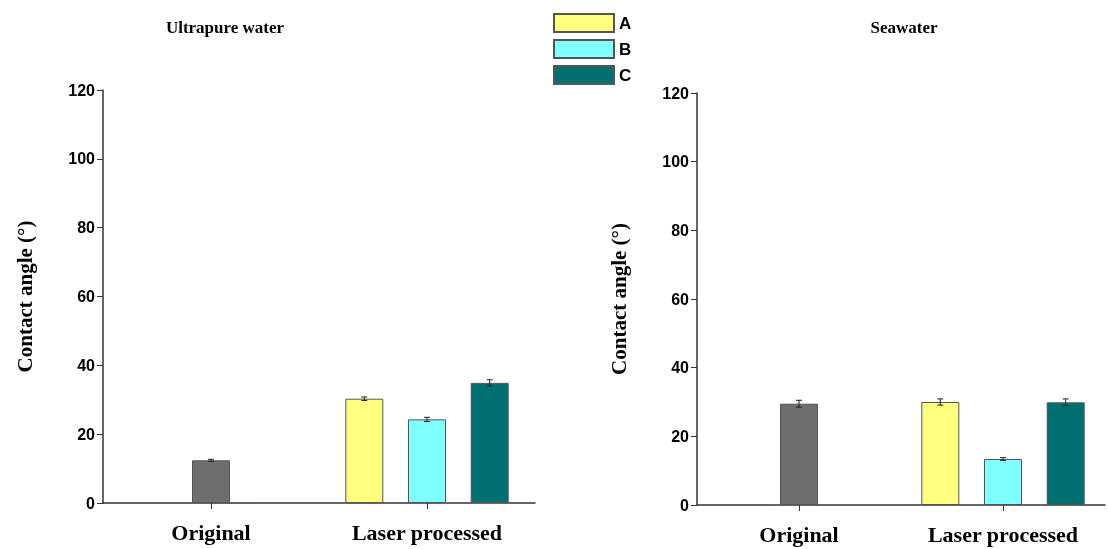 The height and width of the screenshot is (549, 1108). Describe the element at coordinates (625, 23) in the screenshot. I see `legend-label: A` at that location.